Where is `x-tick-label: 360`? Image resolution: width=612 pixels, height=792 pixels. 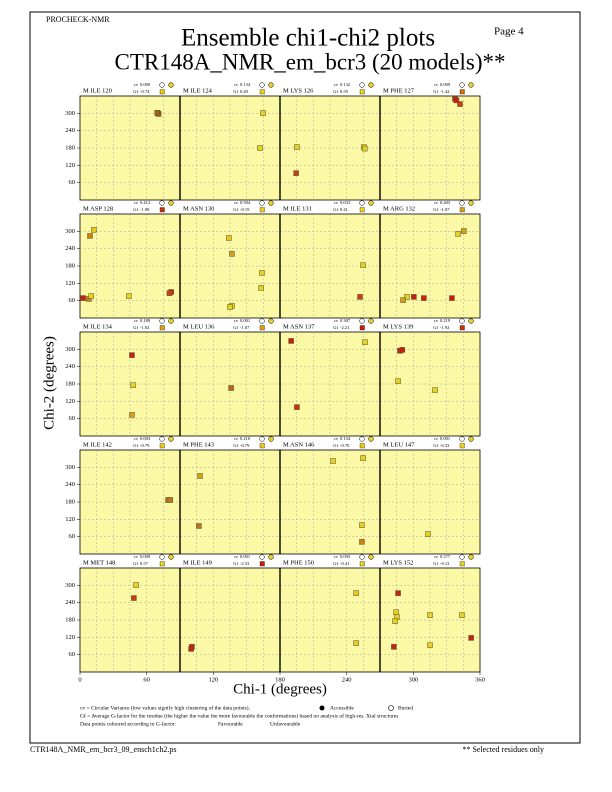 x-tick-label: 360 is located at coordinates (480, 679).